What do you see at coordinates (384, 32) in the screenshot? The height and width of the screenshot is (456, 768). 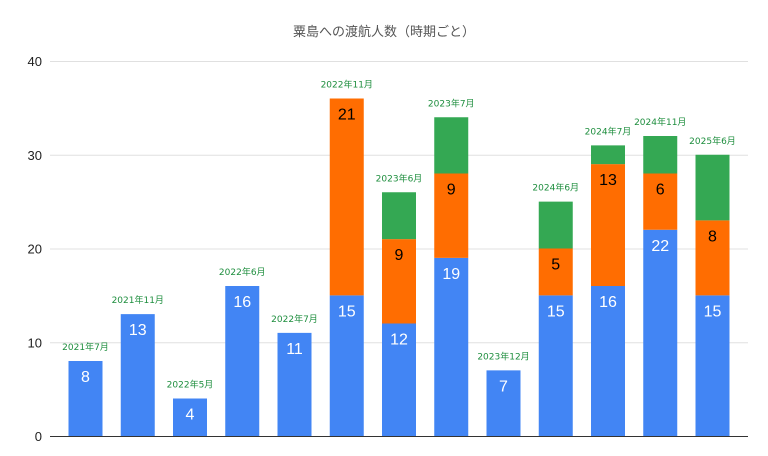 I see `chart-title: 粟島への渡航人数（時期ごと）` at bounding box center [384, 32].